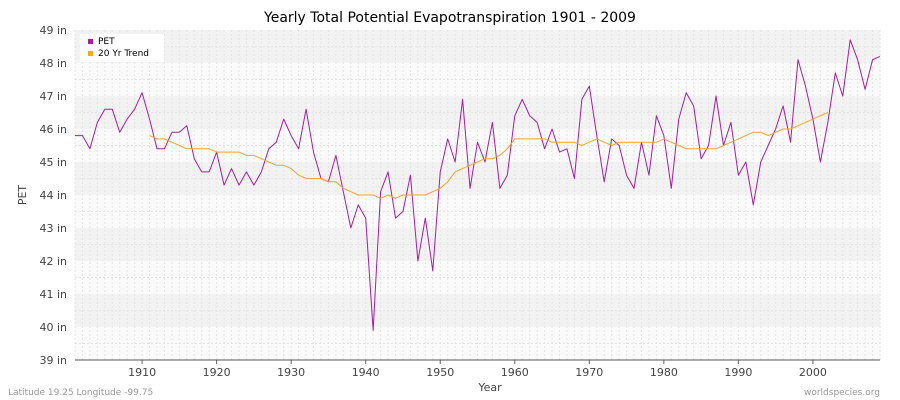  What do you see at coordinates (489, 387) in the screenshot?
I see `x-axis-label: Year` at bounding box center [489, 387].